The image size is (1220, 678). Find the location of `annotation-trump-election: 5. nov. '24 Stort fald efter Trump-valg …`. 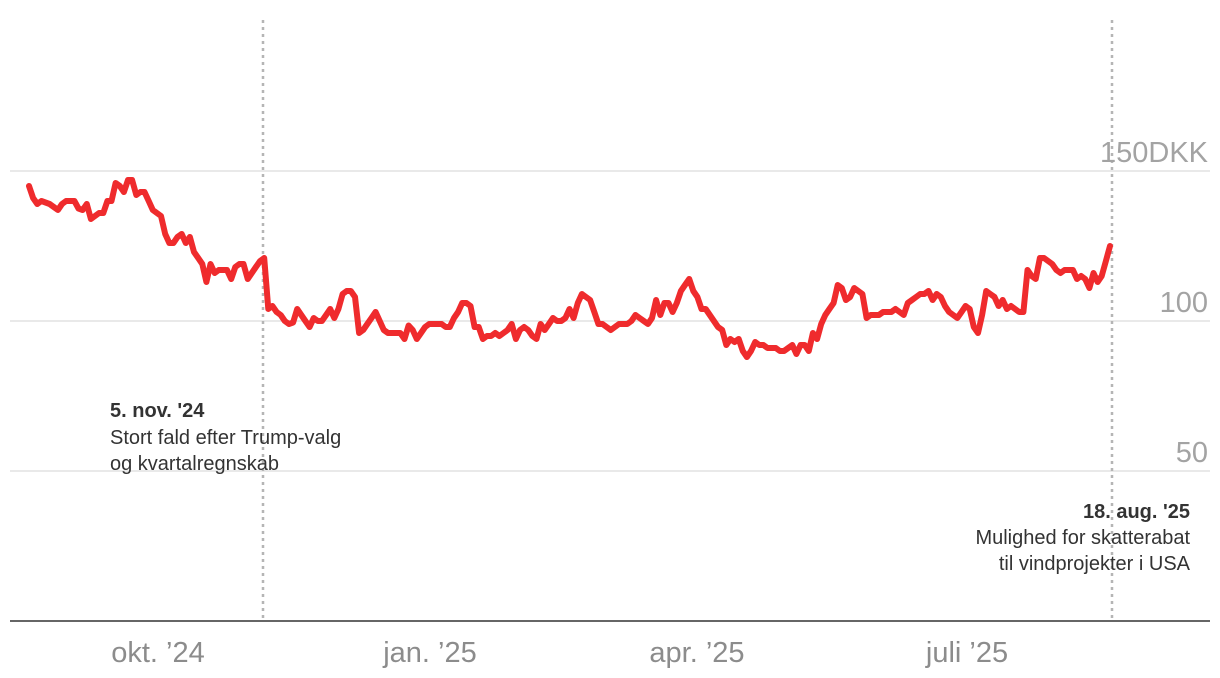

annotation-trump-election: 5. nov. '24 Stort fald efter Trump-valg … is located at coordinates (225, 437).